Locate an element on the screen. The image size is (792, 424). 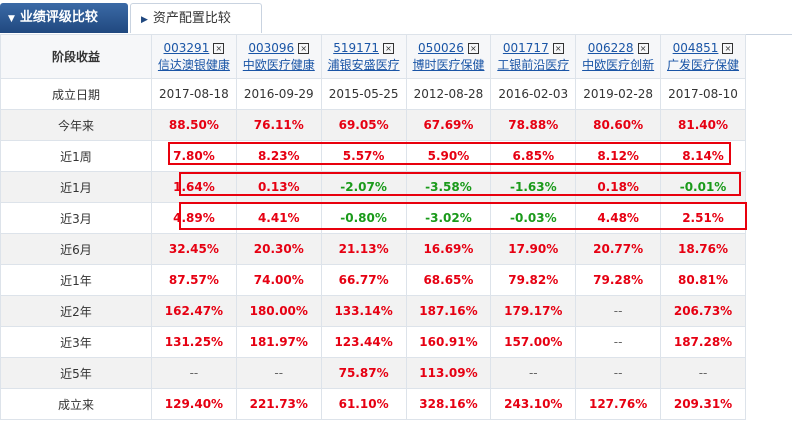
value-cell: 181.97% is located at coordinates (278, 342).